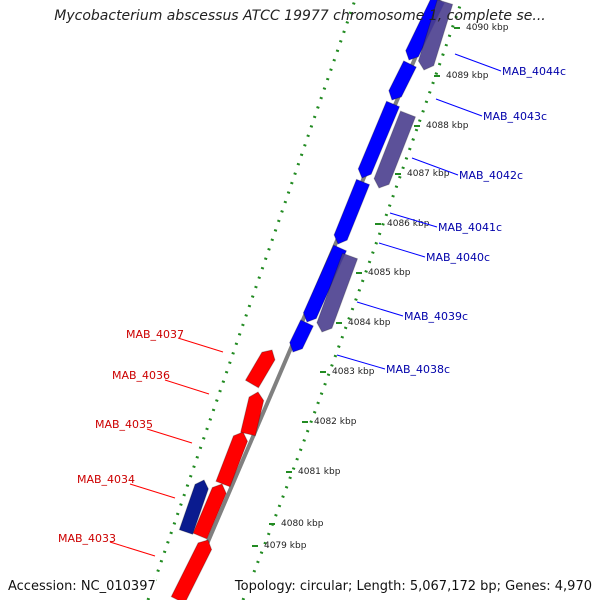 The image size is (600, 600). I want to click on scale-tick-label: 4080 kbp, so click(302, 524).